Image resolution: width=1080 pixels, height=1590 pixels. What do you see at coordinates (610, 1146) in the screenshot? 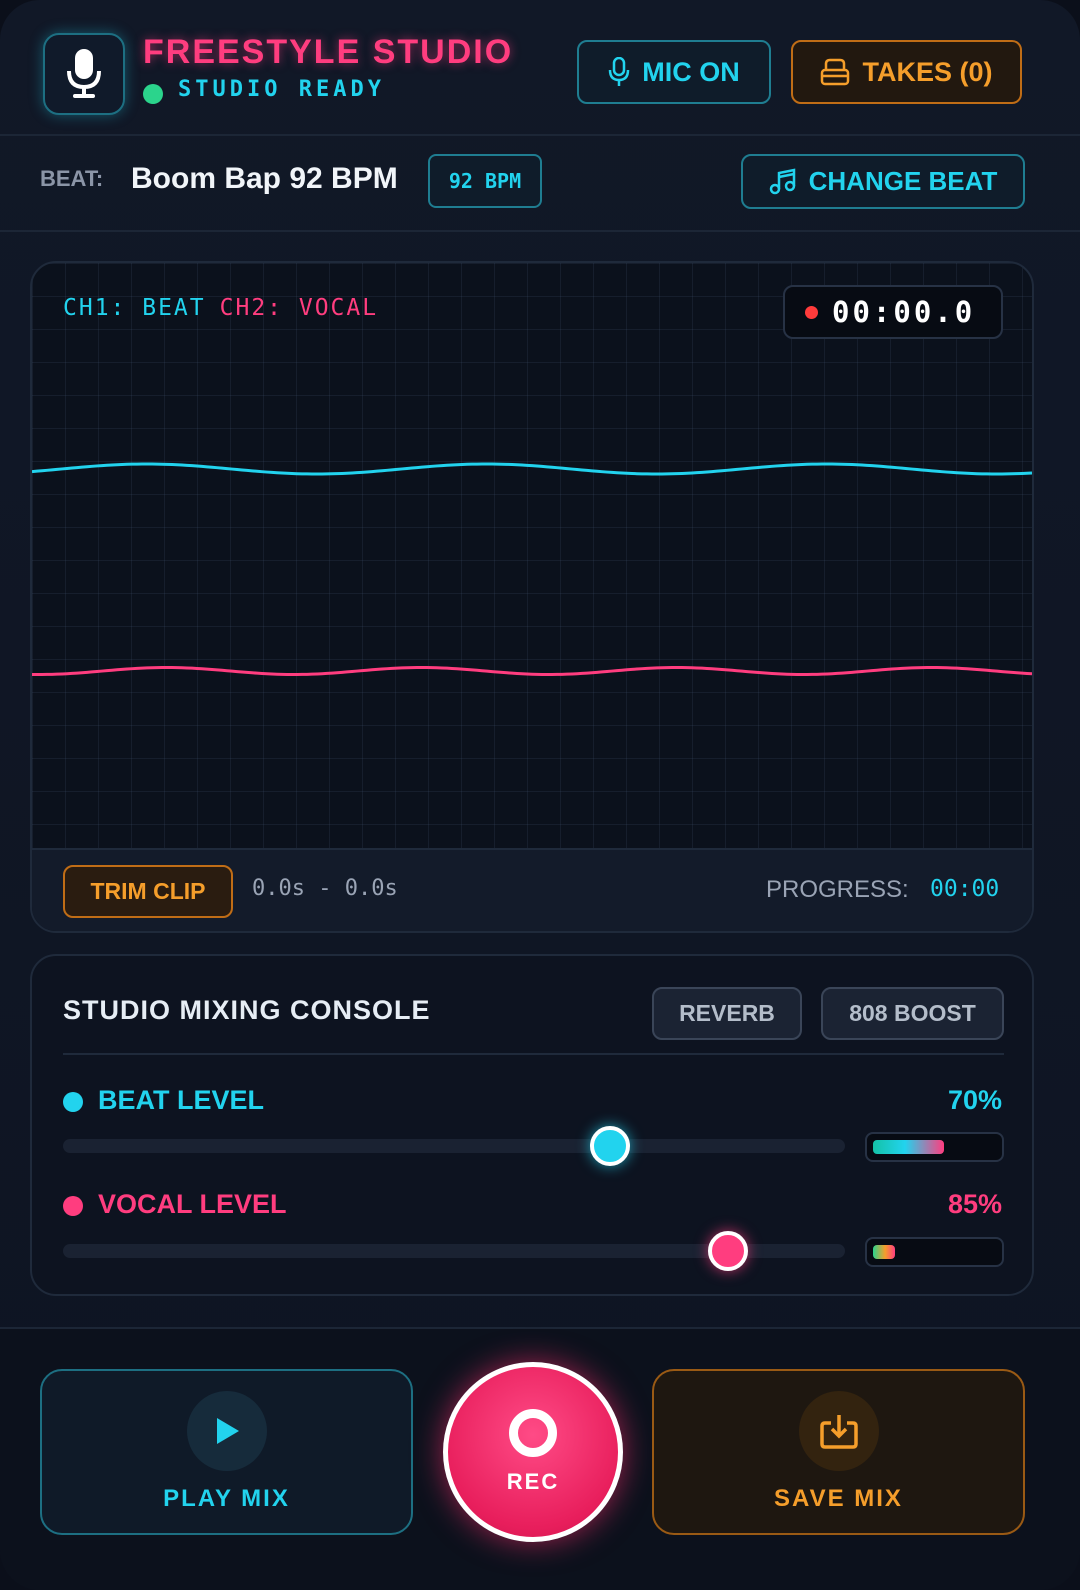
I see `beat-level-thumb` at bounding box center [610, 1146].